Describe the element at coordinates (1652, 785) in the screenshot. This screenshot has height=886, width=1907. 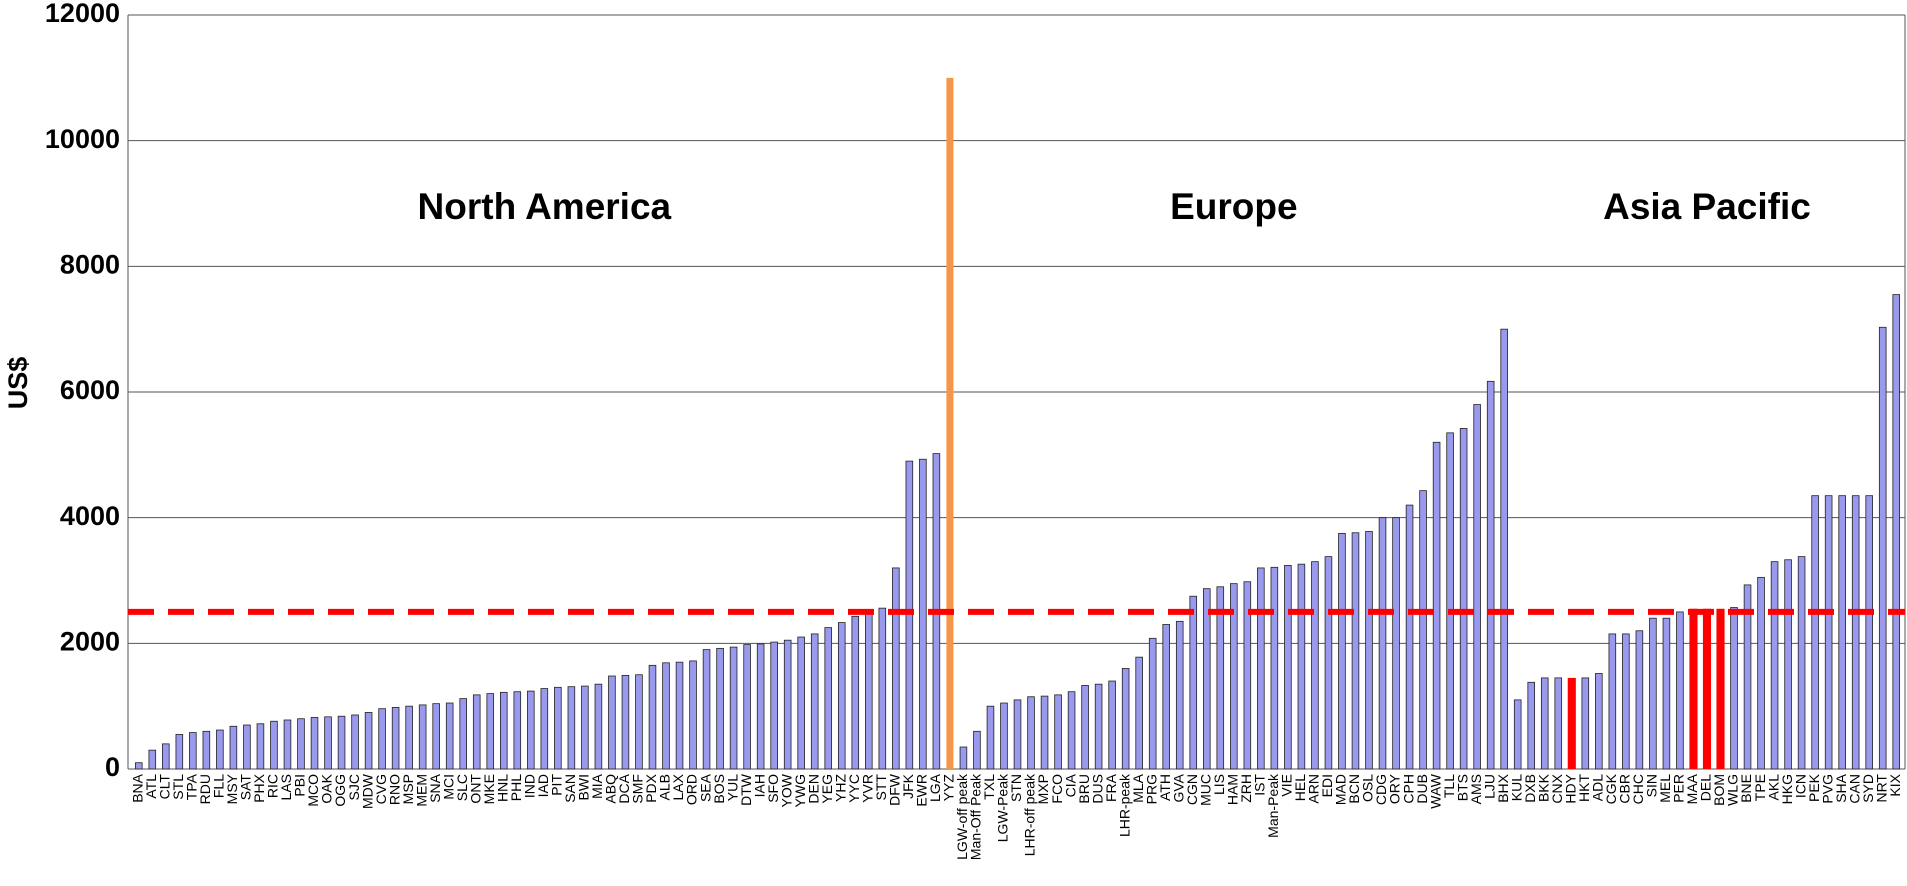
I see `x-tick-label: SIN` at that location.